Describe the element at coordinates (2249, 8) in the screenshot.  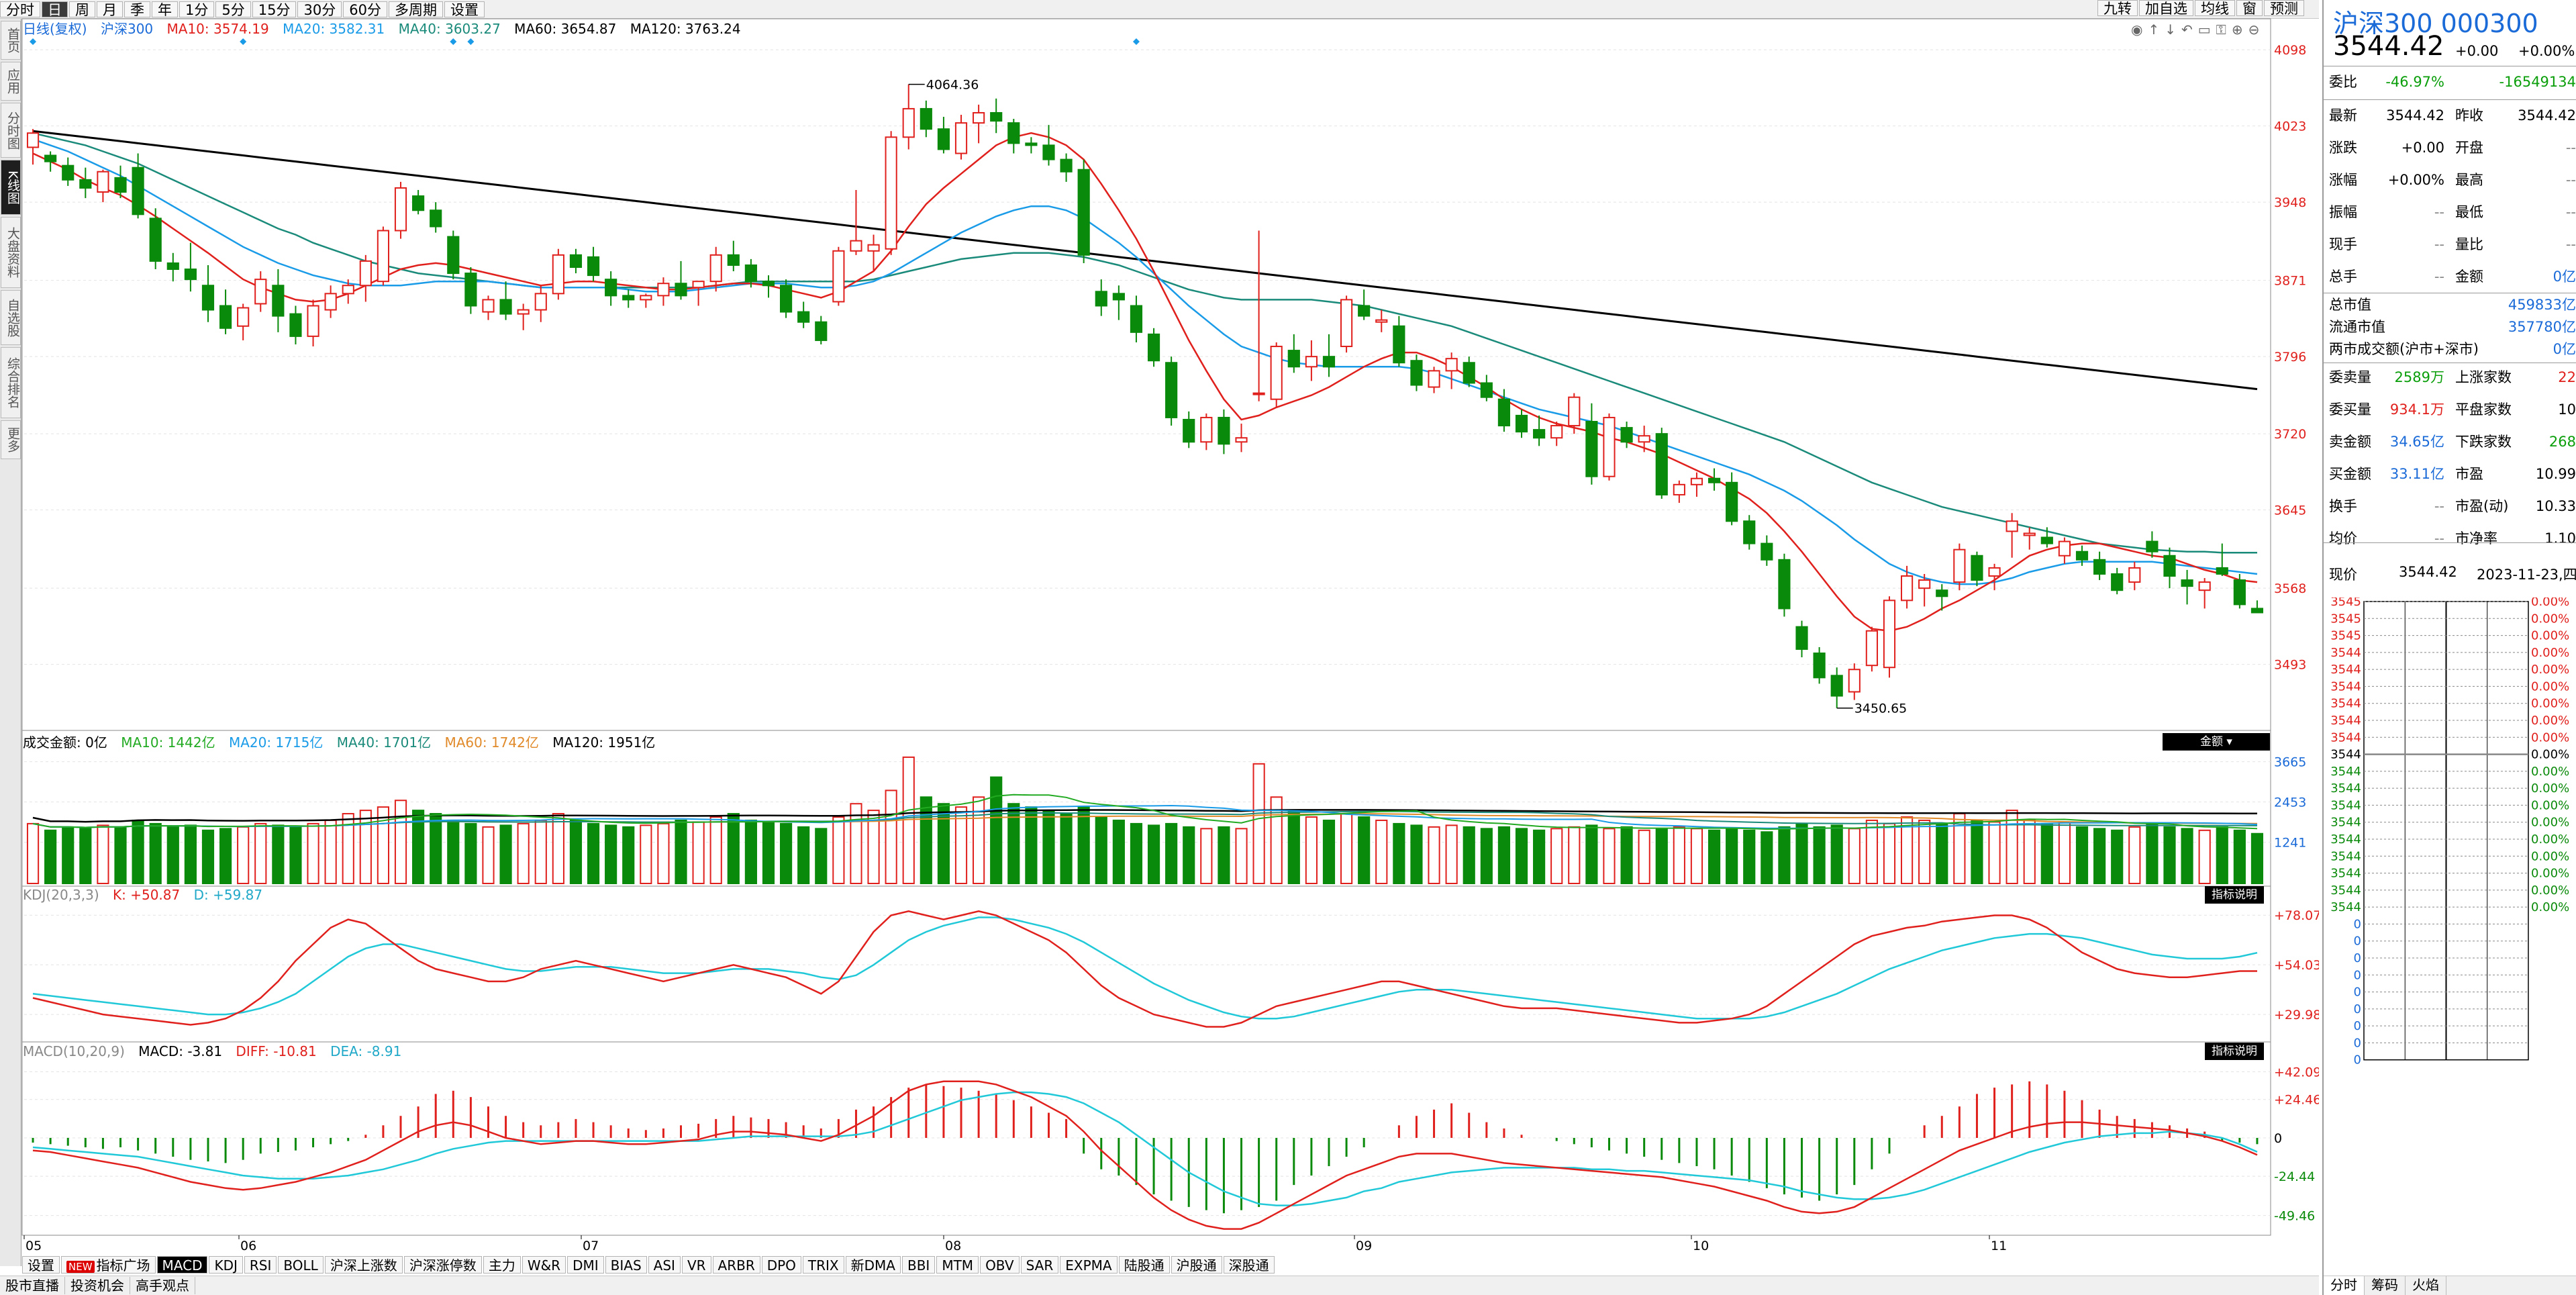
I see `toolbar-right-tab: 窗` at that location.